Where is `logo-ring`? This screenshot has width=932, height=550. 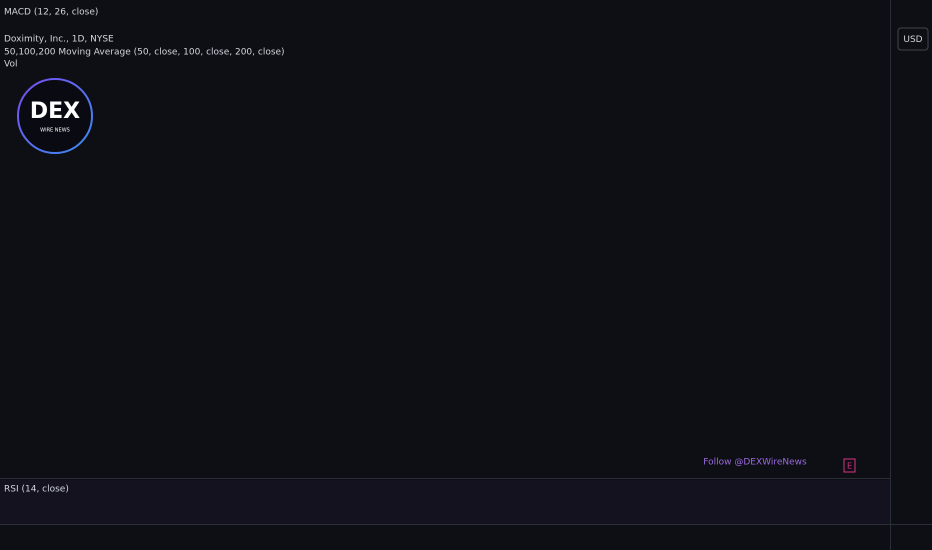 logo-ring is located at coordinates (55, 116).